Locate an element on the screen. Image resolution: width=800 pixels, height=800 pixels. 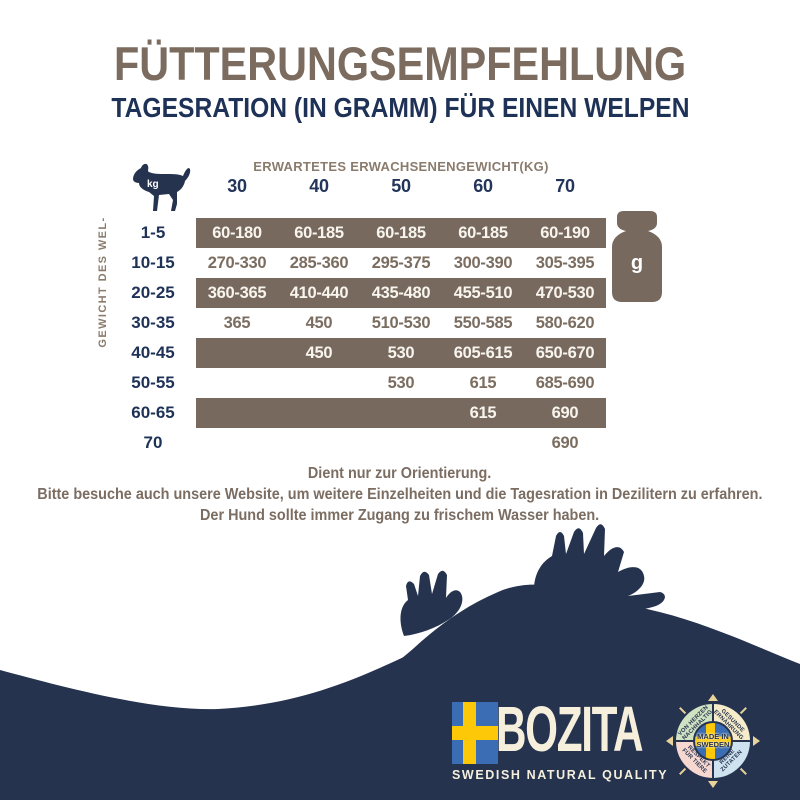
badge-center-flag-icon is located at coordinates (713, 741).